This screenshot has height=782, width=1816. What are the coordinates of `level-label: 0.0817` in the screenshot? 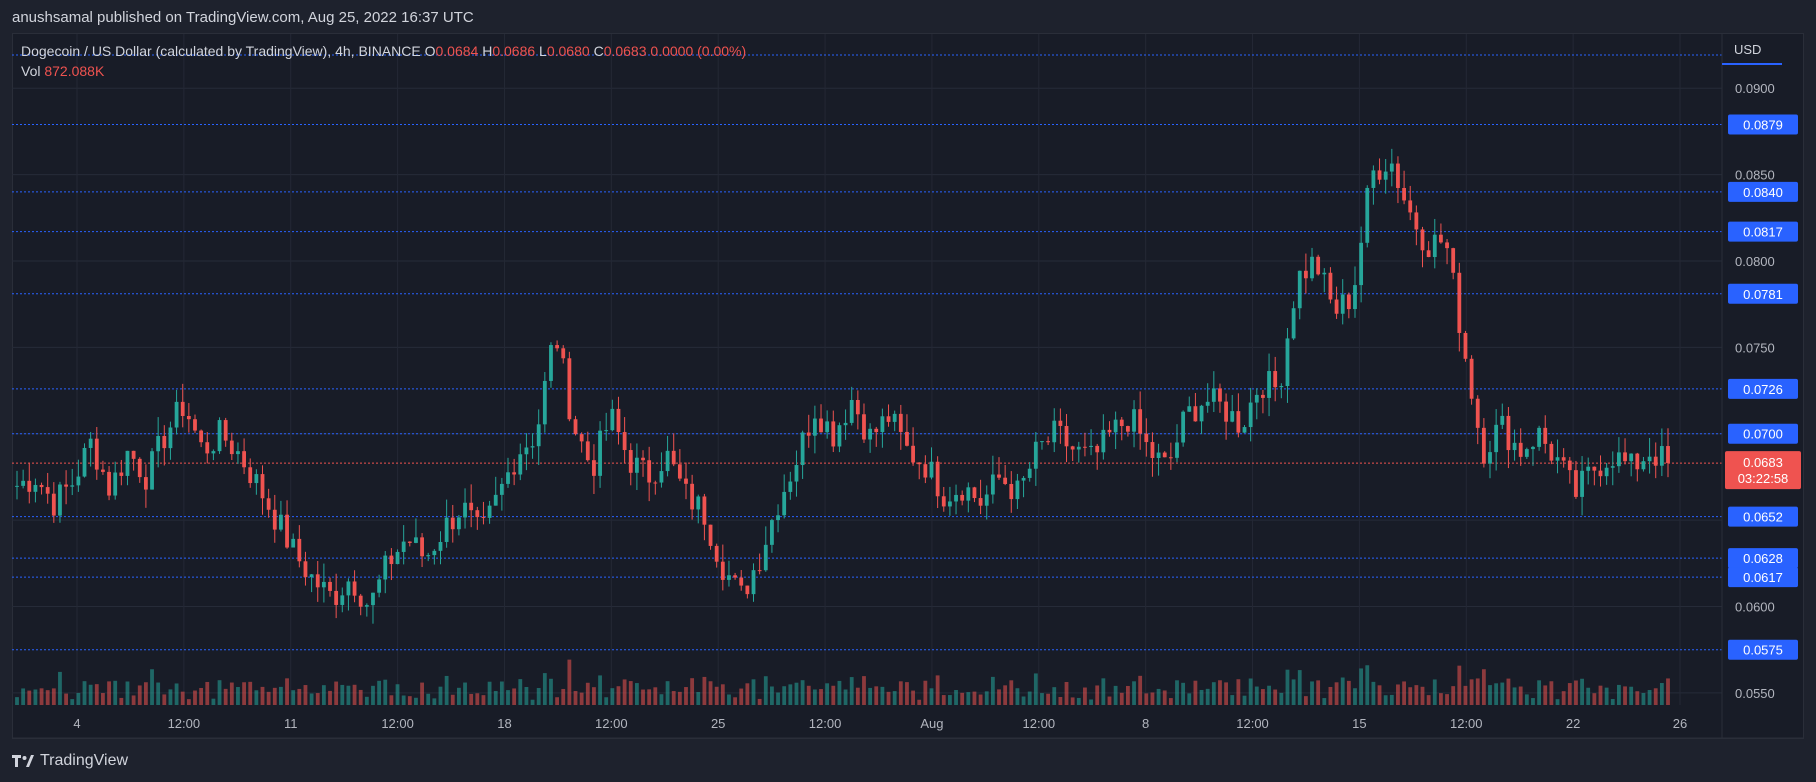 It's located at (1763, 232).